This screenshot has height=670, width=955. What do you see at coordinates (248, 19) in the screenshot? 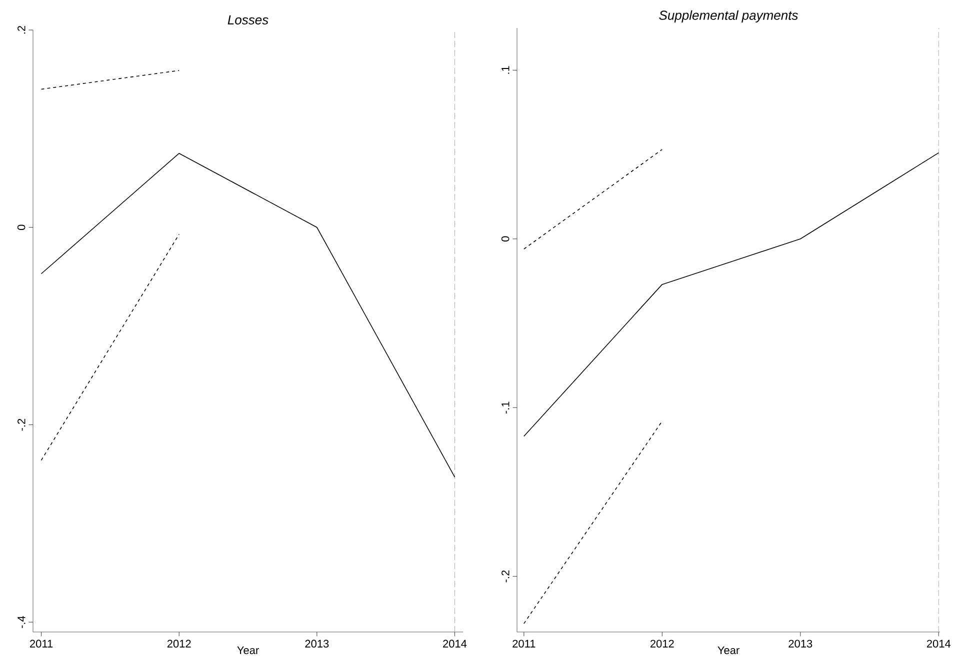
I see `chart-title: Losses` at bounding box center [248, 19].